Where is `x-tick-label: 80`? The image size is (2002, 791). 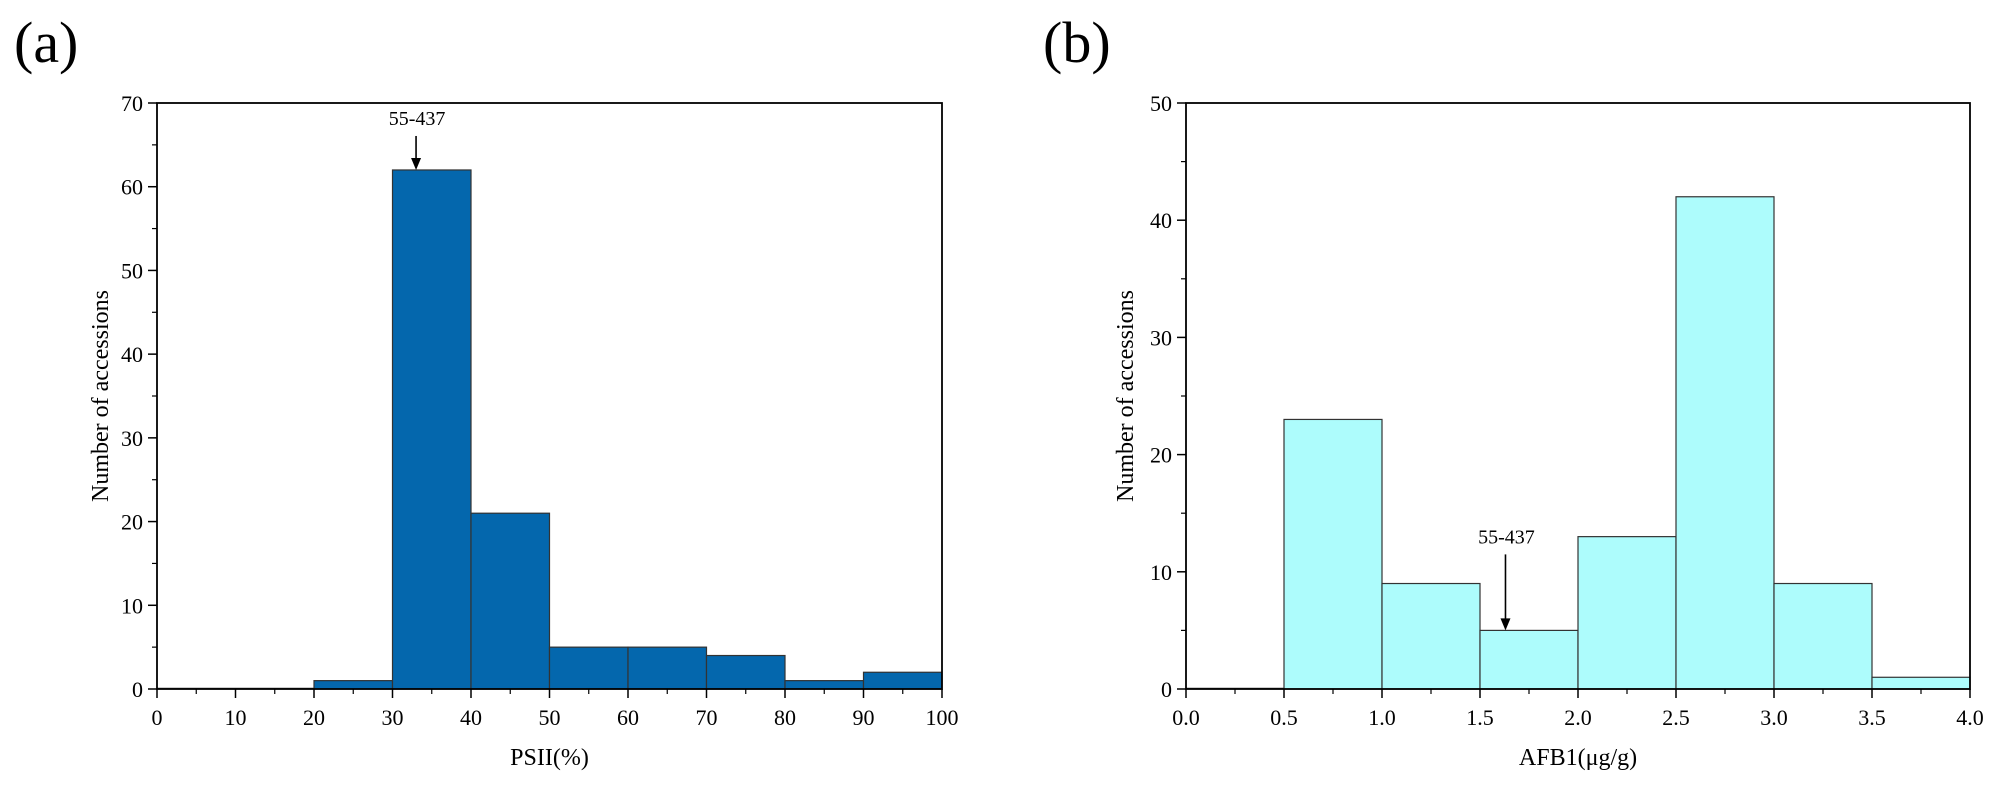
x-tick-label: 80 is located at coordinates (785, 717).